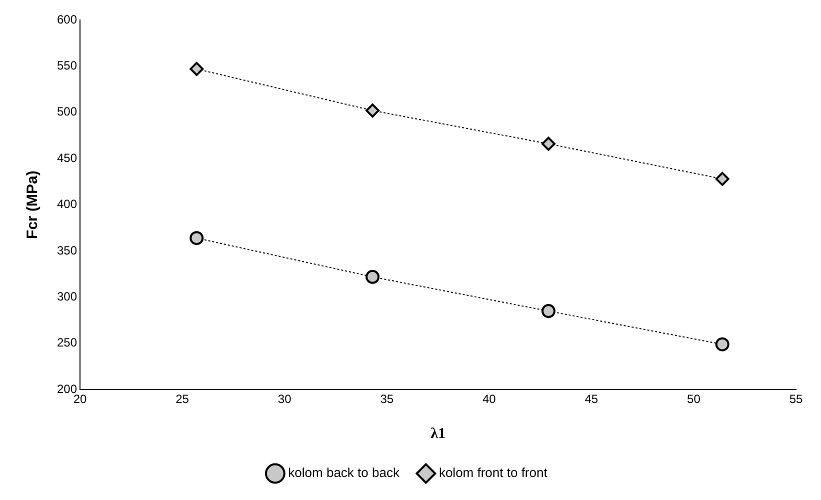  I want to click on y-tick-label: 400, so click(67, 204).